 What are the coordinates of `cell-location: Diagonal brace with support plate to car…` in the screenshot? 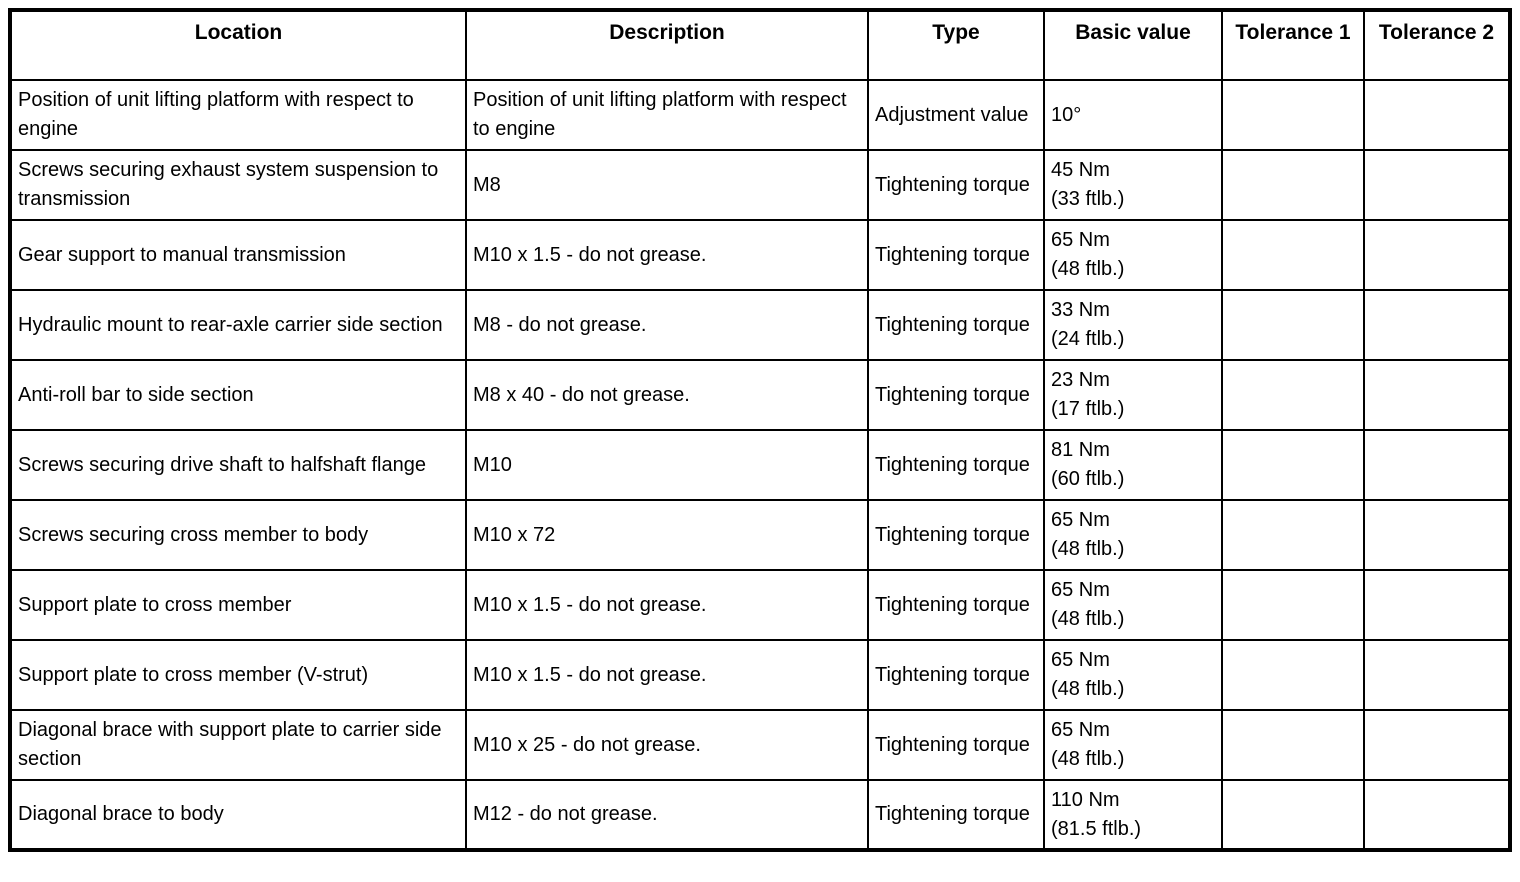 It's located at (238, 745).